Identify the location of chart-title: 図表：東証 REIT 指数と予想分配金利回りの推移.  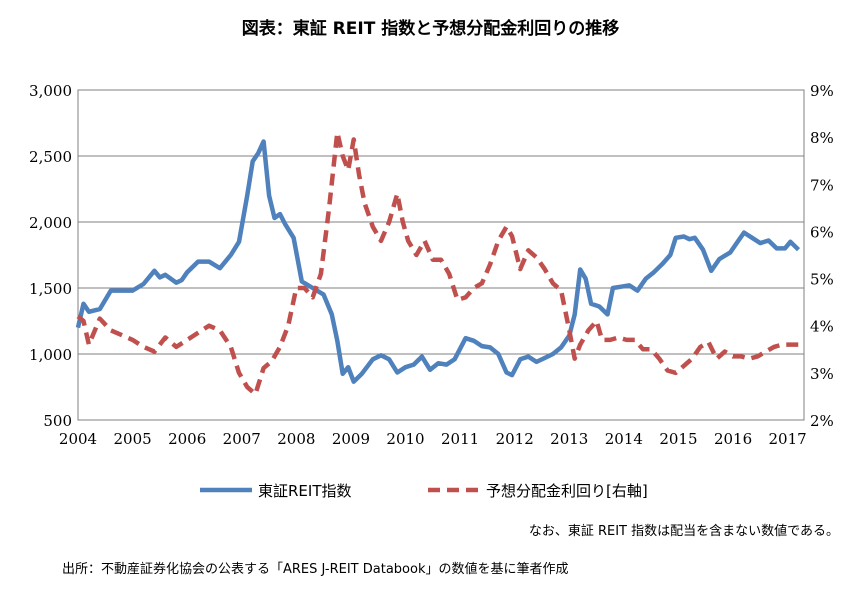
(430, 29).